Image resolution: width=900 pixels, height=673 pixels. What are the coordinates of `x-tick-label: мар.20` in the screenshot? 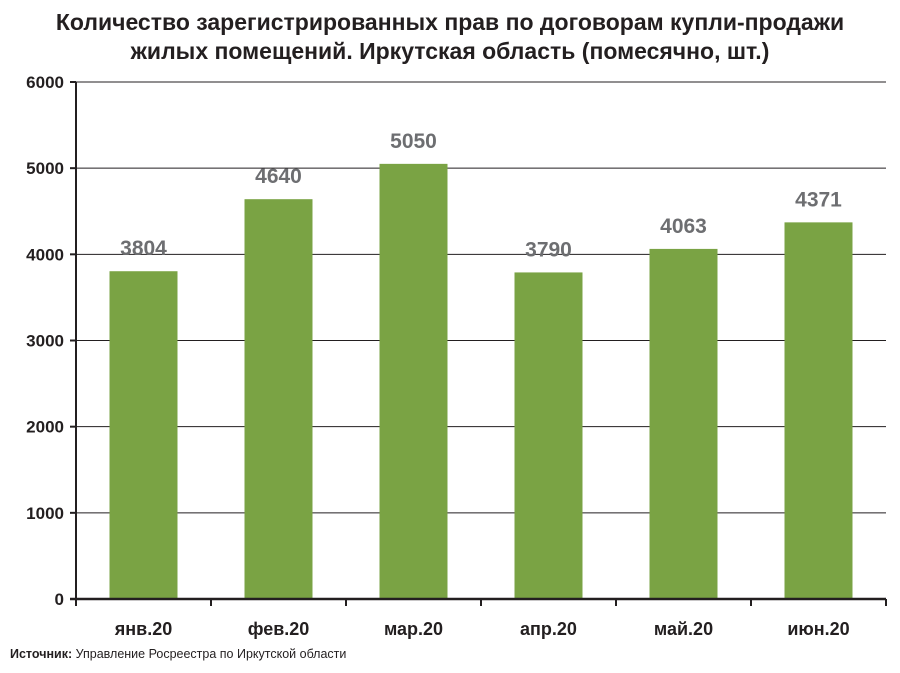 It's located at (413, 629).